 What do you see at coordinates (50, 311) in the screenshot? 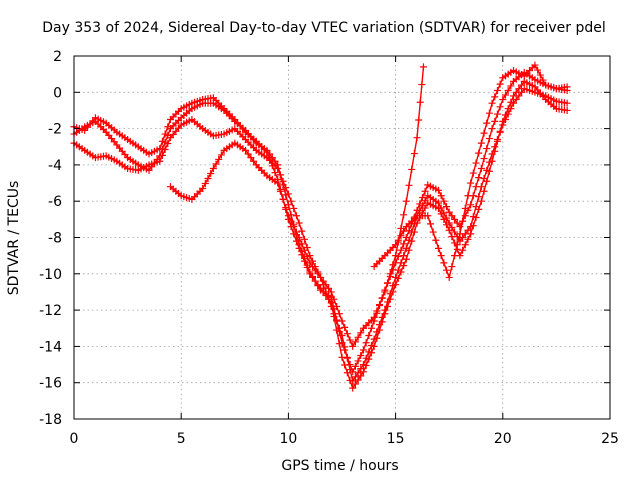
I see `y-tick-label: -12` at bounding box center [50, 311].